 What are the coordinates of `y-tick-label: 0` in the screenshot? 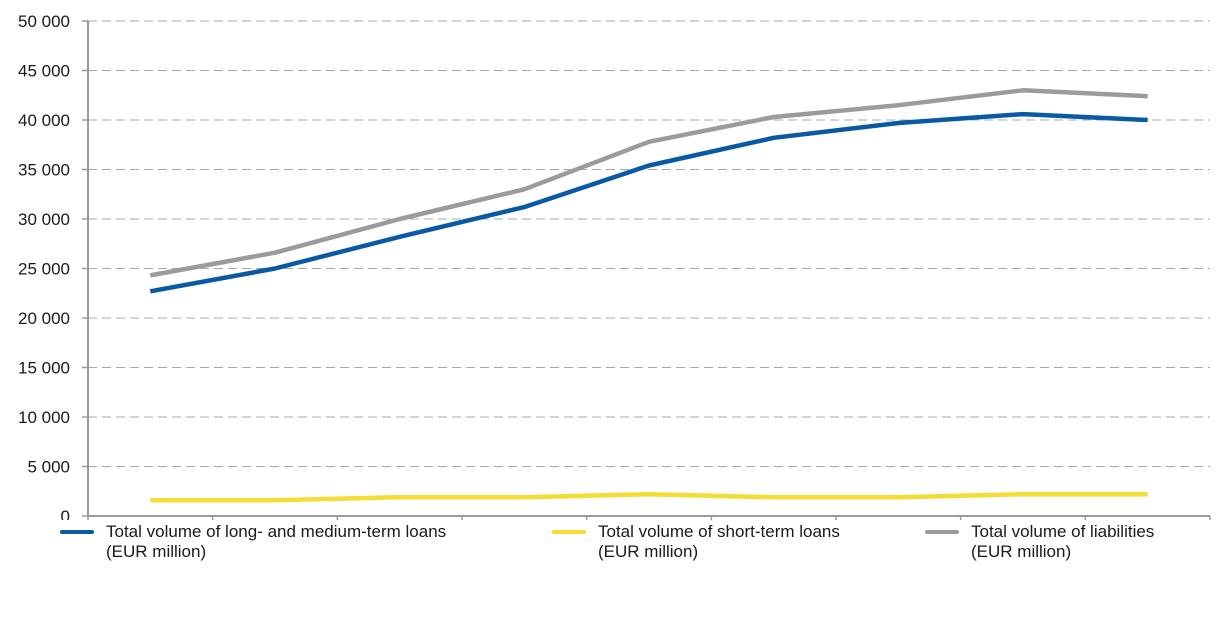 It's located at (65, 513).